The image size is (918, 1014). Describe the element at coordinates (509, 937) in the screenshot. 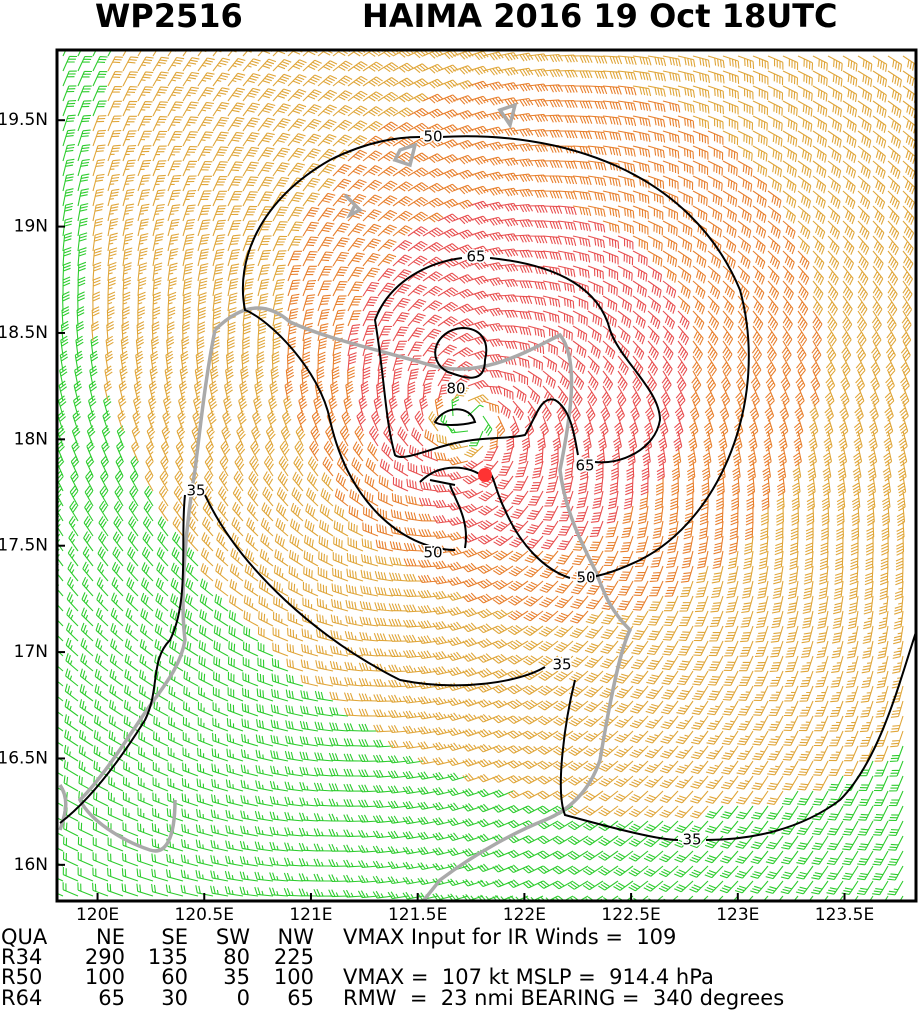

I see `note: VMAX Input for IR Winds = 109` at that location.